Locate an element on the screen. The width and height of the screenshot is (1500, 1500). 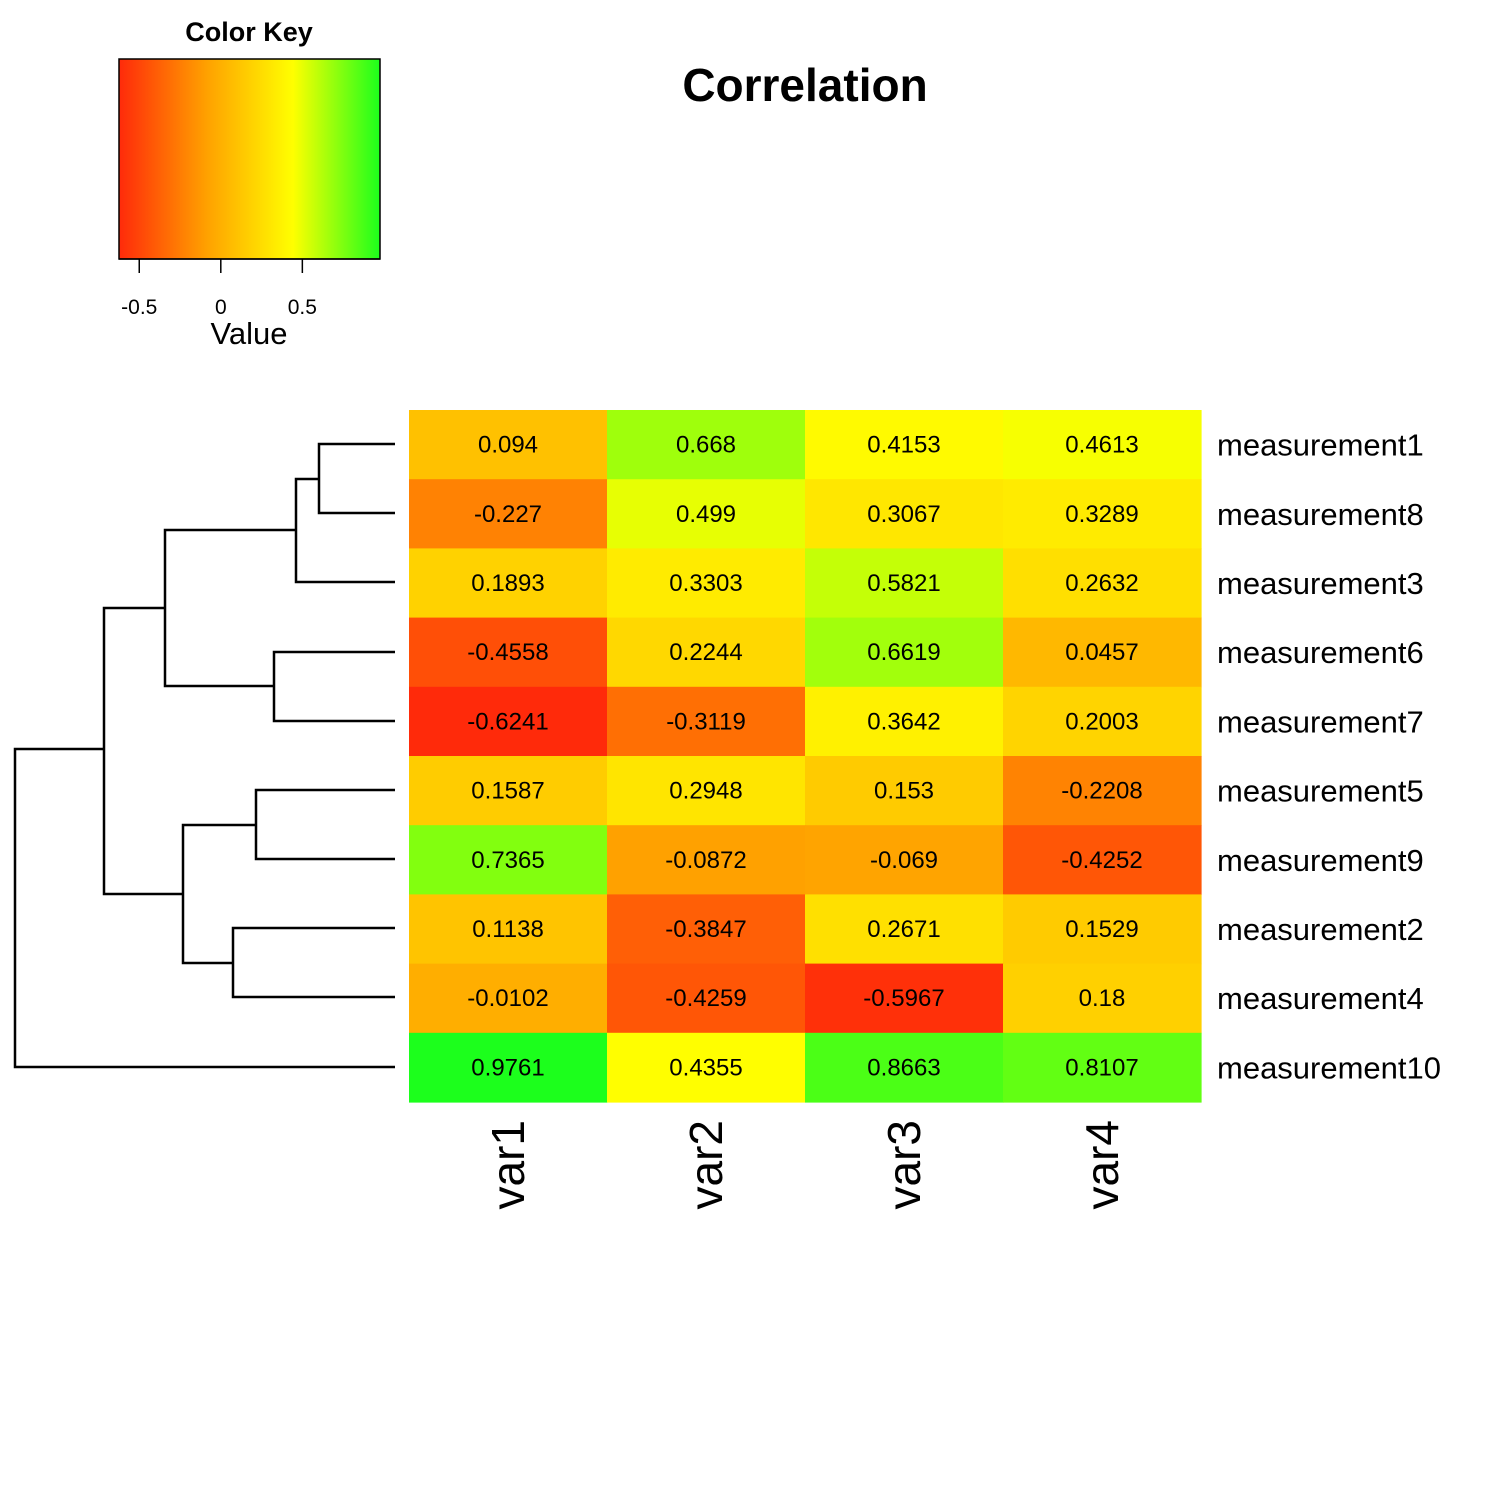
cell-value-label: -0.4259 is located at coordinates (705, 998).